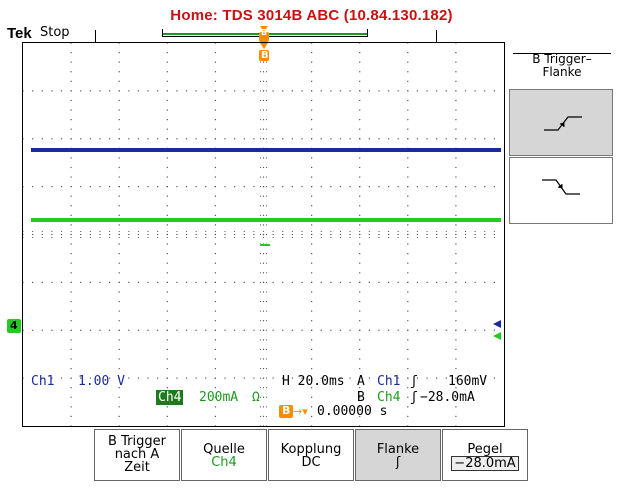 The height and width of the screenshot is (493, 623). I want to click on side-option-rising-edge, so click(561, 122).